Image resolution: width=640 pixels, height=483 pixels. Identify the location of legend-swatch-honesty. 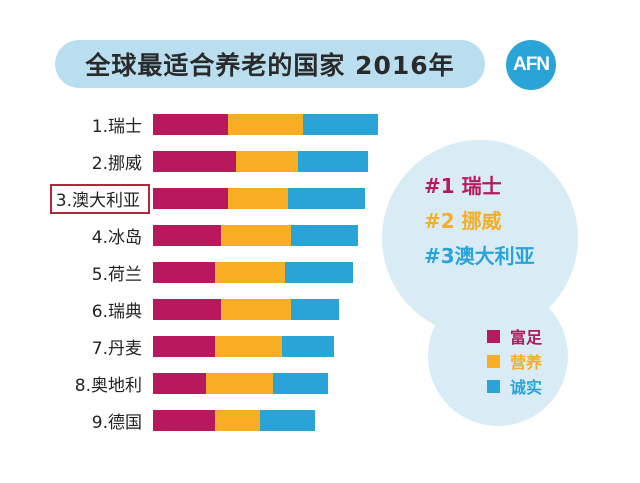
(493, 386).